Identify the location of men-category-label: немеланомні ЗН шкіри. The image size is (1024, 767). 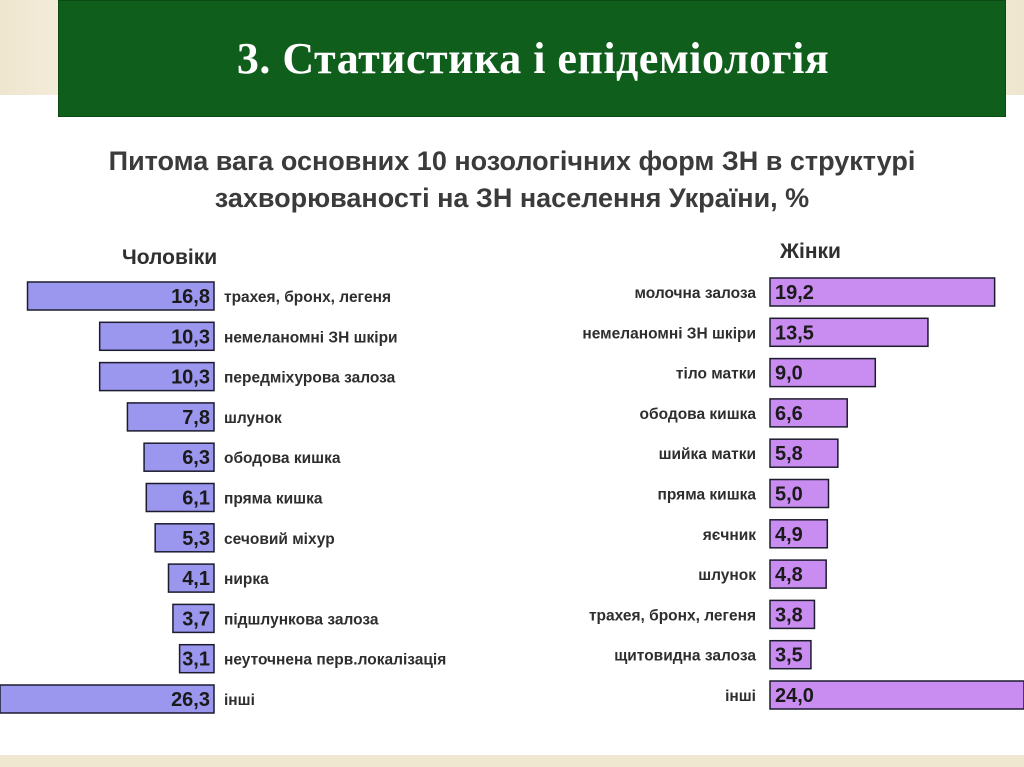
(311, 337).